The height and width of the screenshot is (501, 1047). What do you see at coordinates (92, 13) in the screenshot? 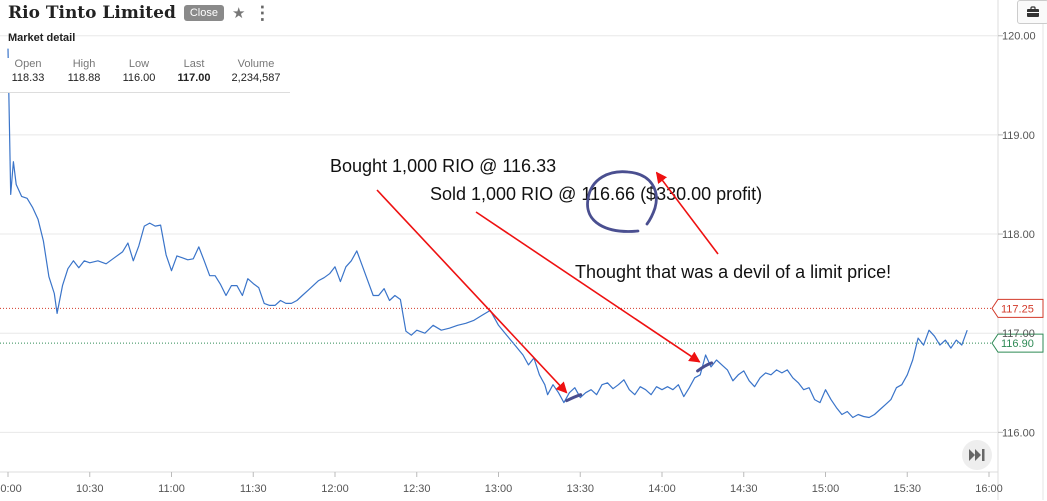
I see `instrument-title: Rio Tinto Limited` at bounding box center [92, 13].